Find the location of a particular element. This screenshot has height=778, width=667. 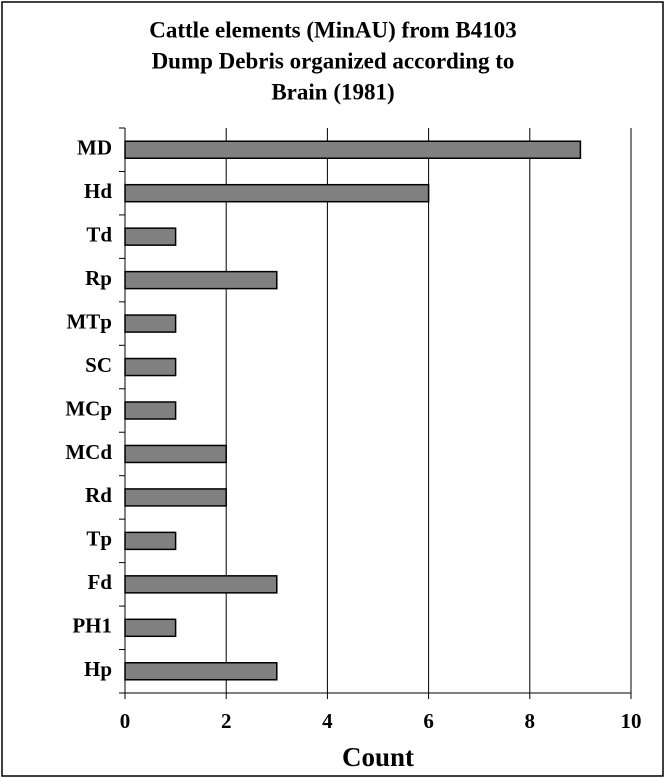

y-tick-label: PH1 is located at coordinates (92, 626).